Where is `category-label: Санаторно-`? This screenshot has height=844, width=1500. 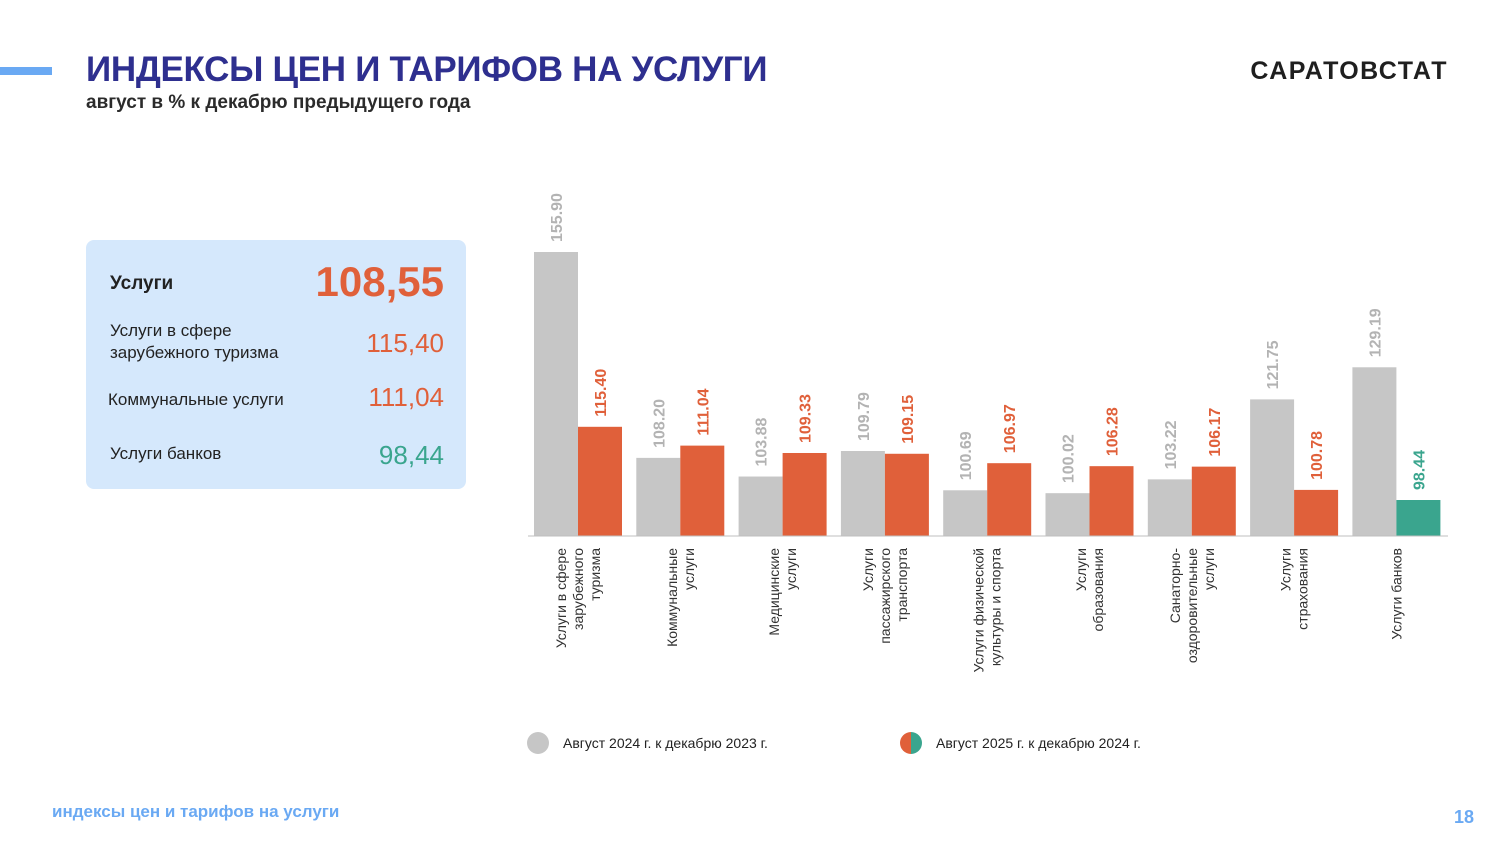 category-label: Санаторно- is located at coordinates (1175, 586).